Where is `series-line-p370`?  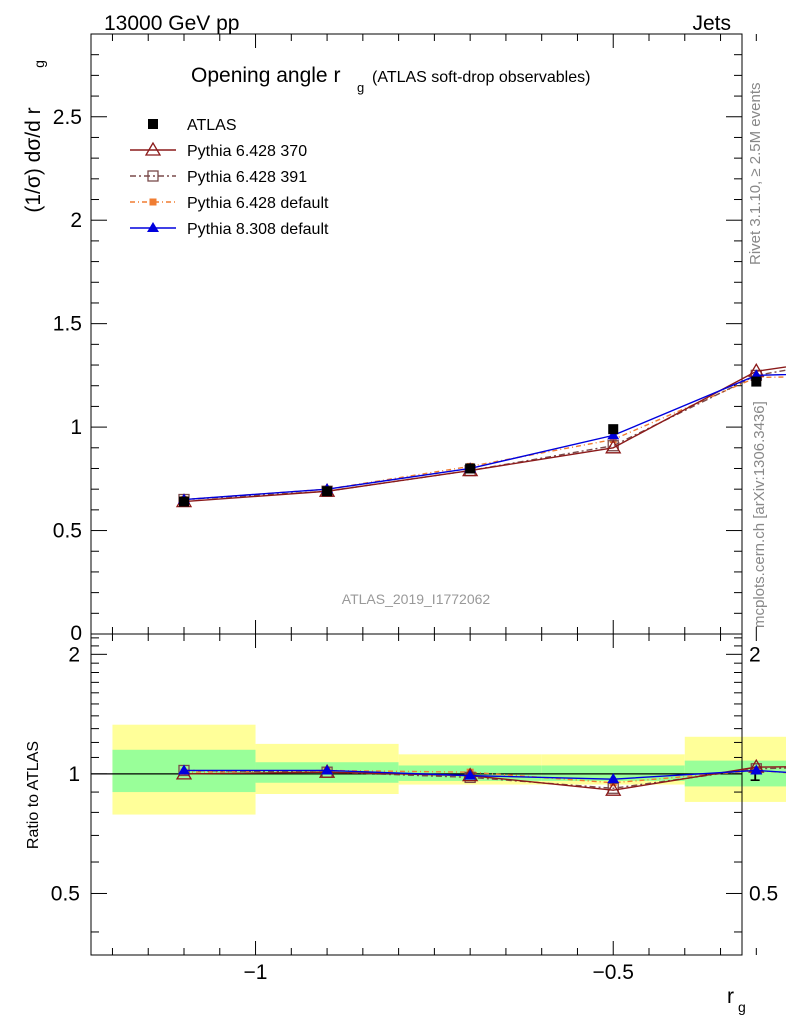 series-line-p370 is located at coordinates (484, 434).